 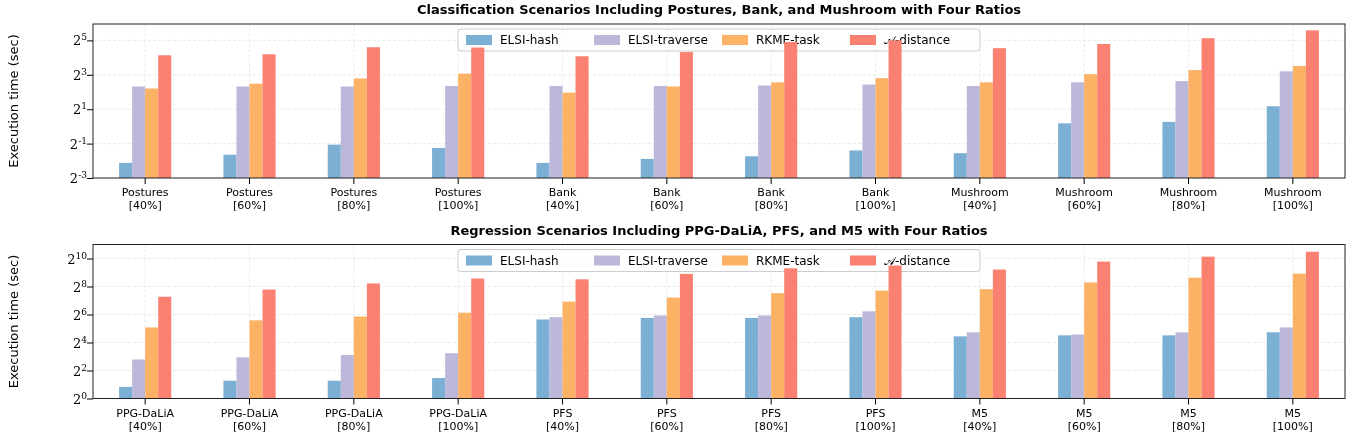 I want to click on x-tick-label: Bank [100%], so click(x=875, y=199).